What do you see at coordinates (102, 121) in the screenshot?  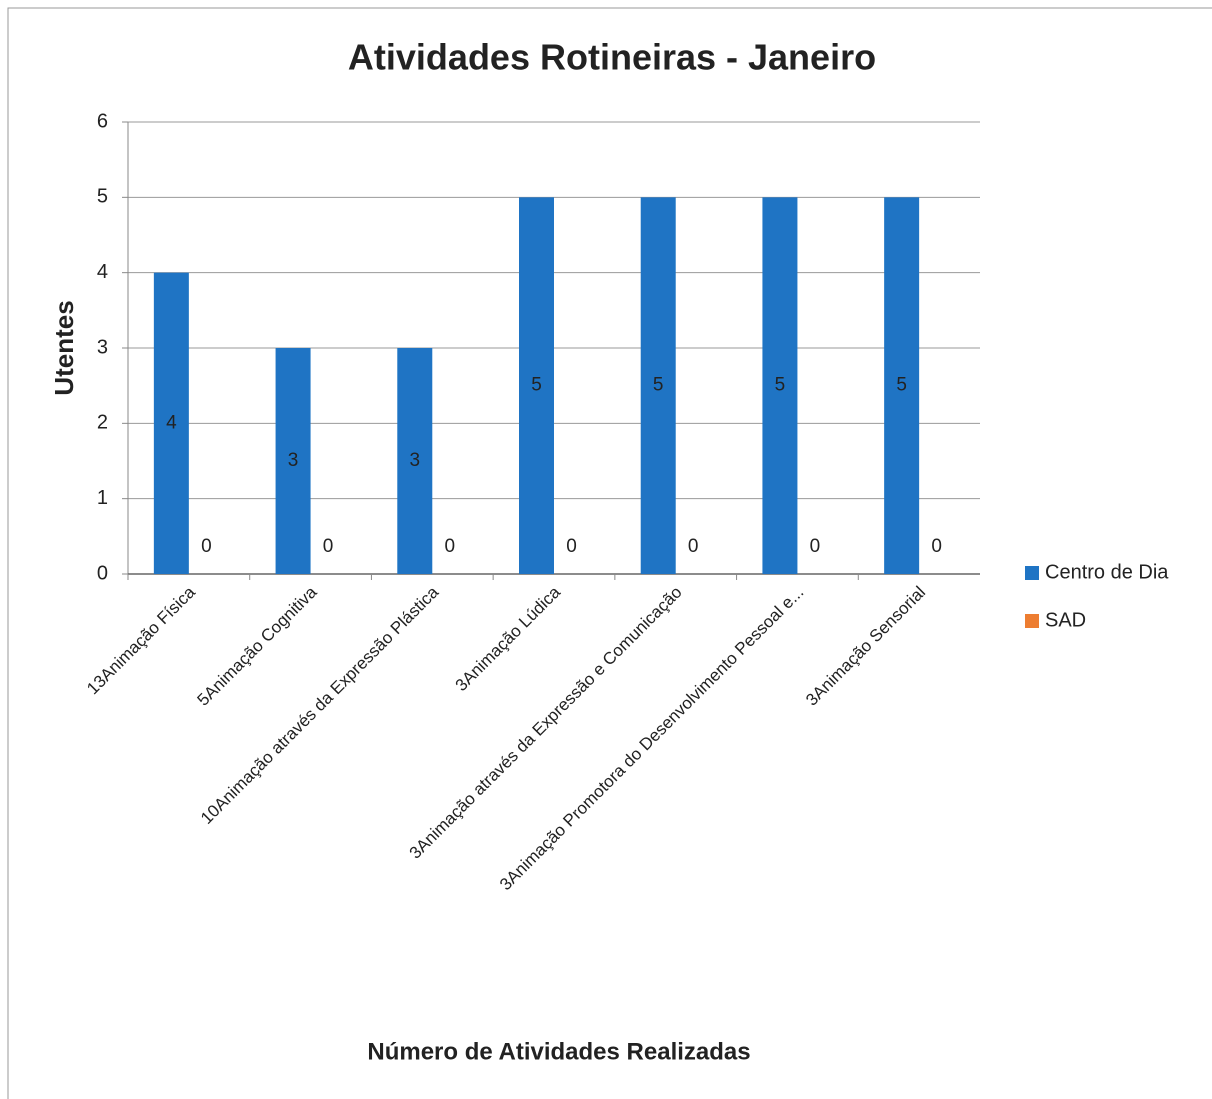 I see `y-tick-label: 6` at bounding box center [102, 121].